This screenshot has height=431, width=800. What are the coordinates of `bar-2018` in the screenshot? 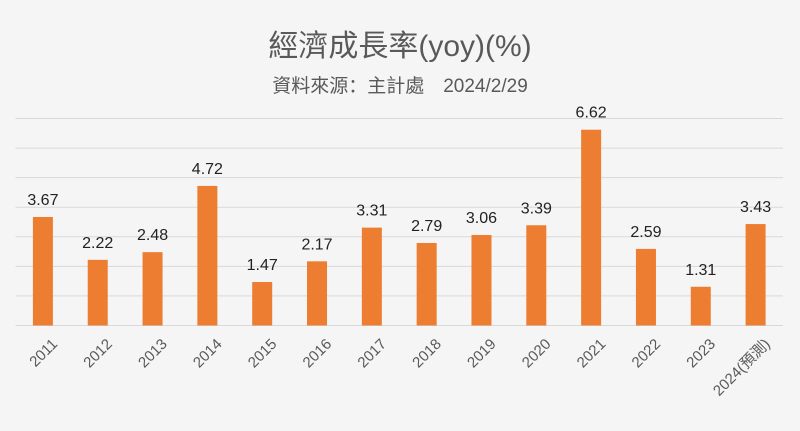 It's located at (426, 284).